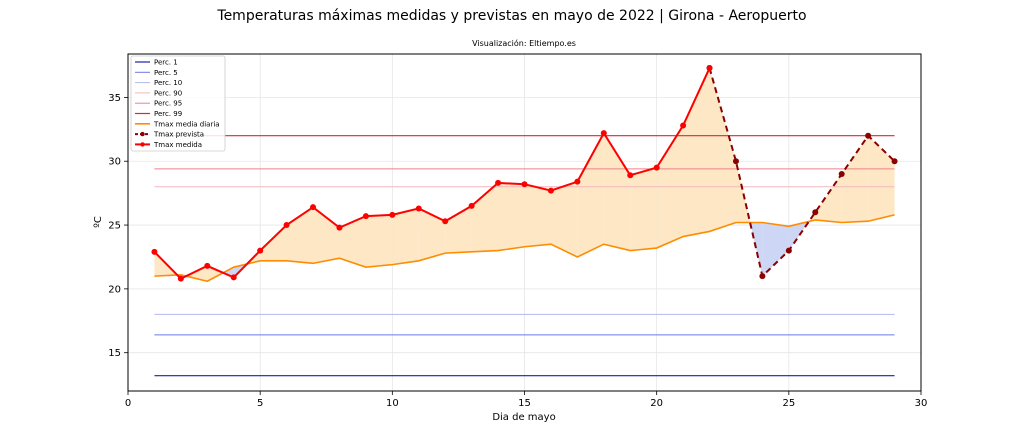 Image resolution: width=1024 pixels, height=439 pixels. I want to click on legend-label: Perc. 10, so click(168, 83).